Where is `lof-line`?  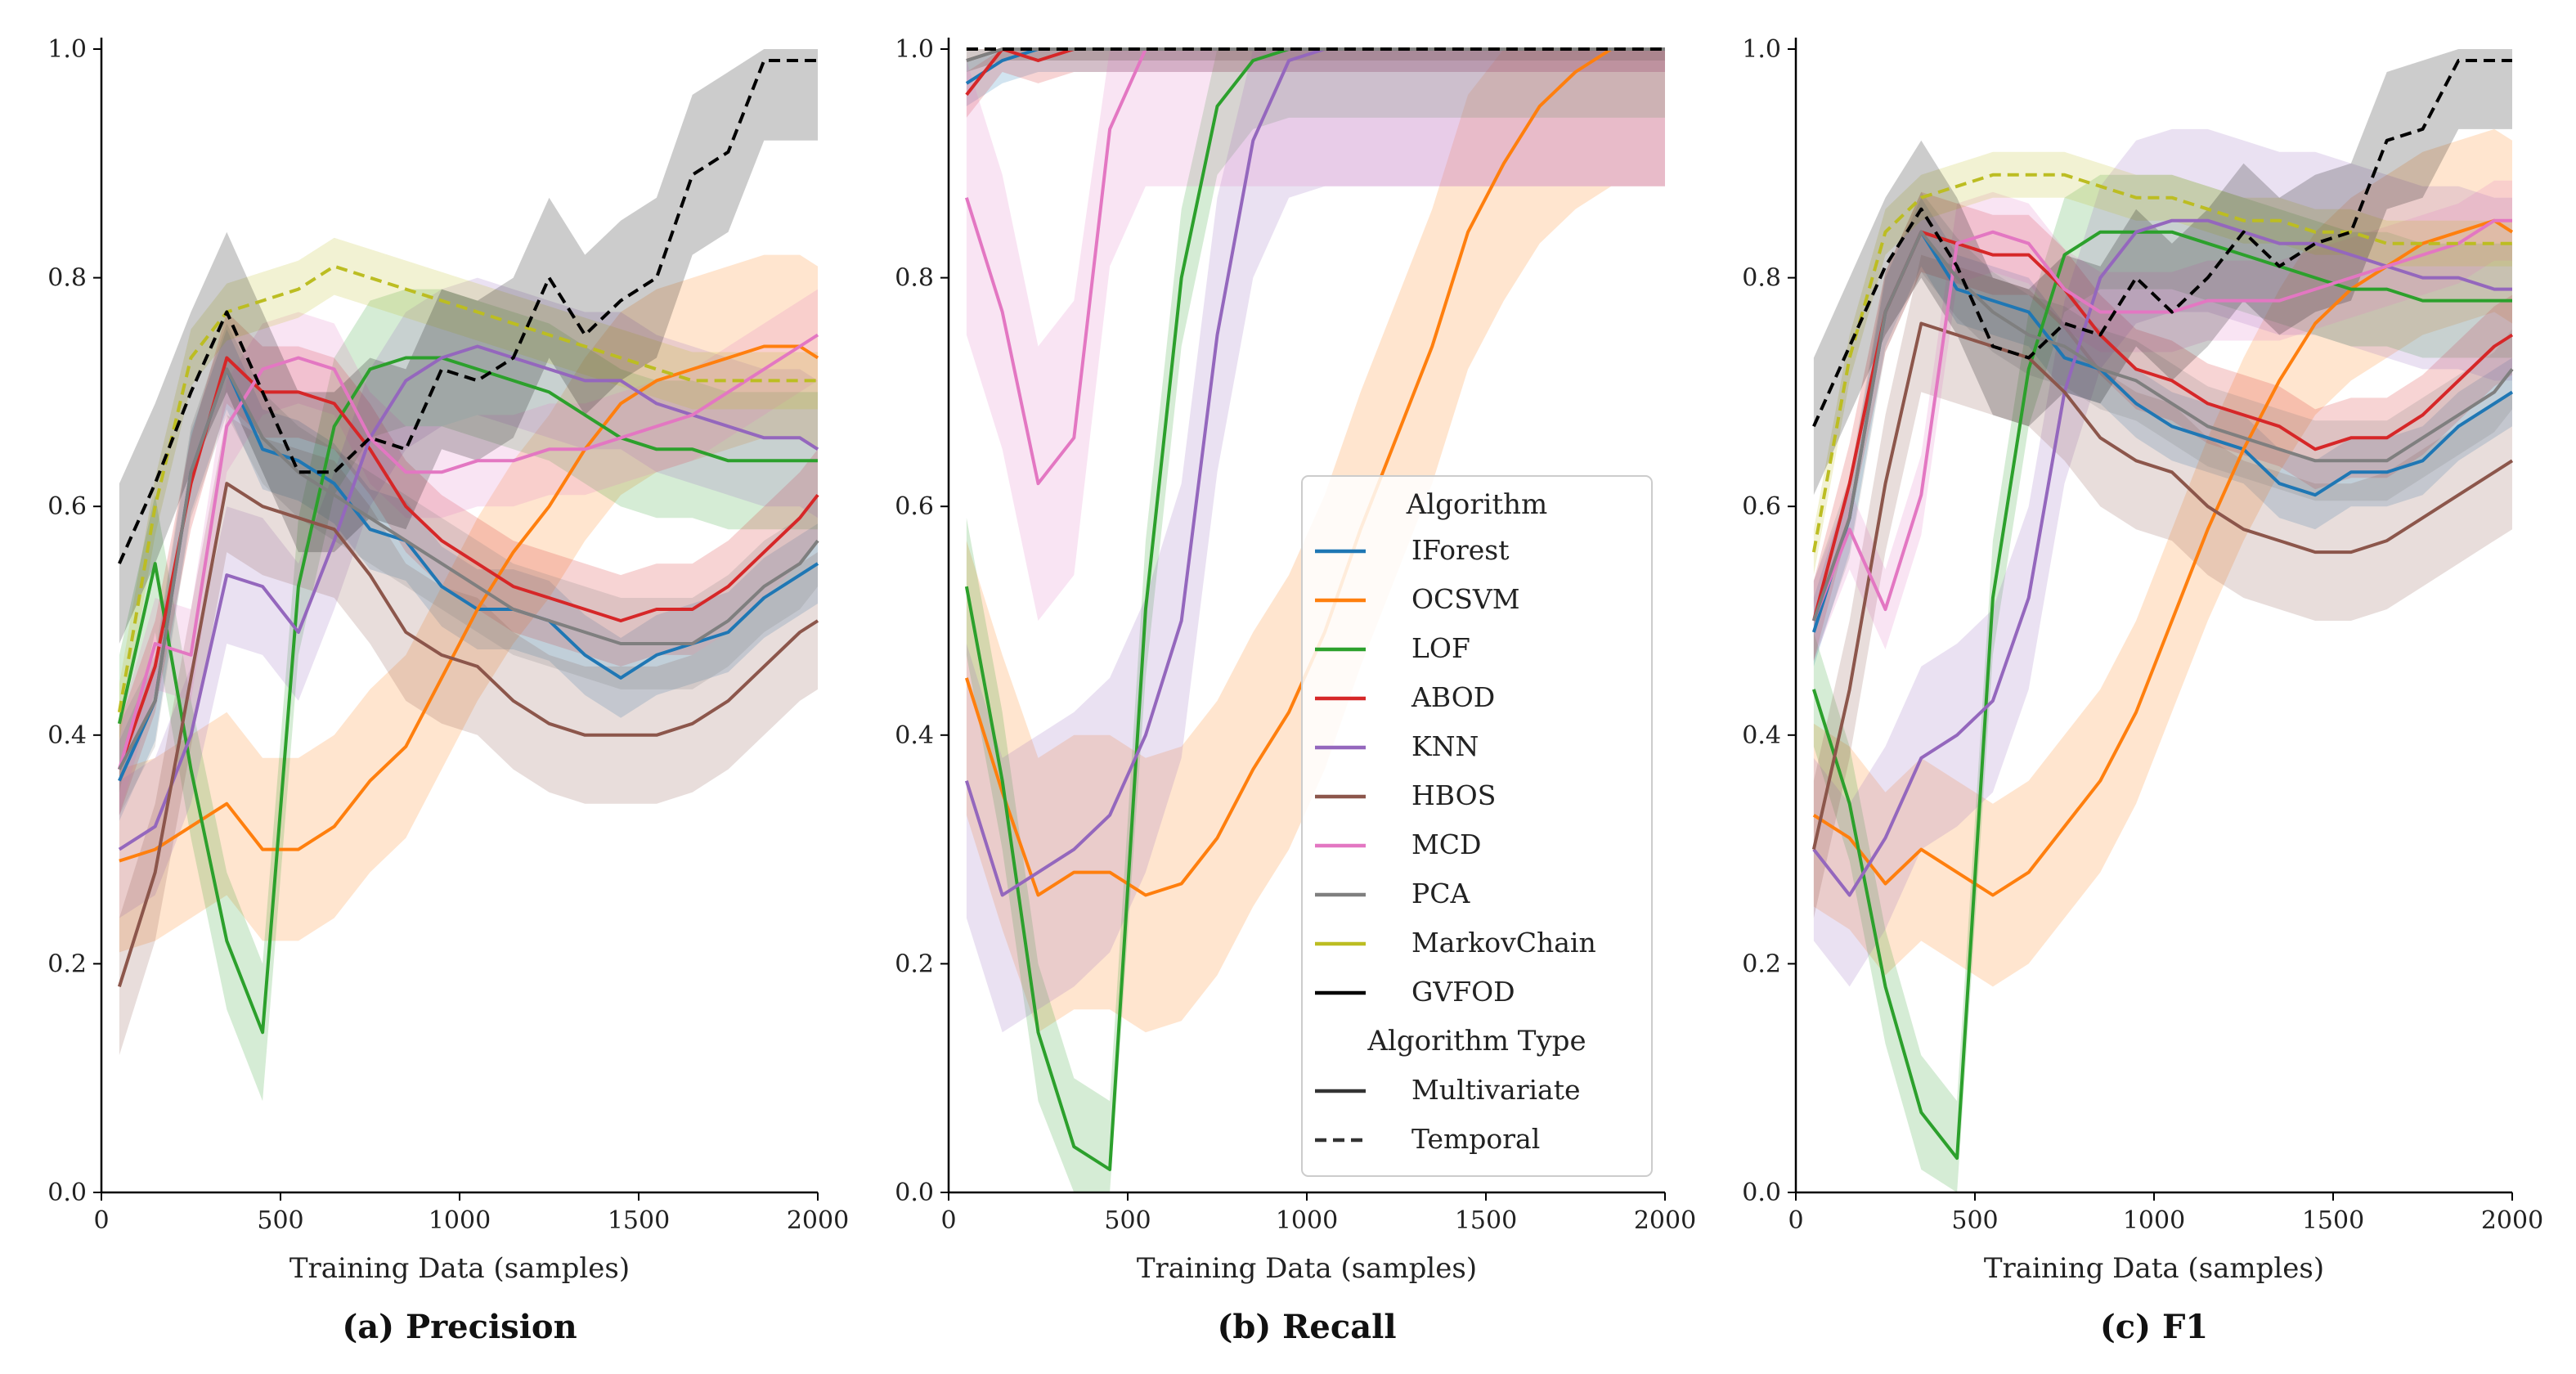 lof-line is located at coordinates (467, 695).